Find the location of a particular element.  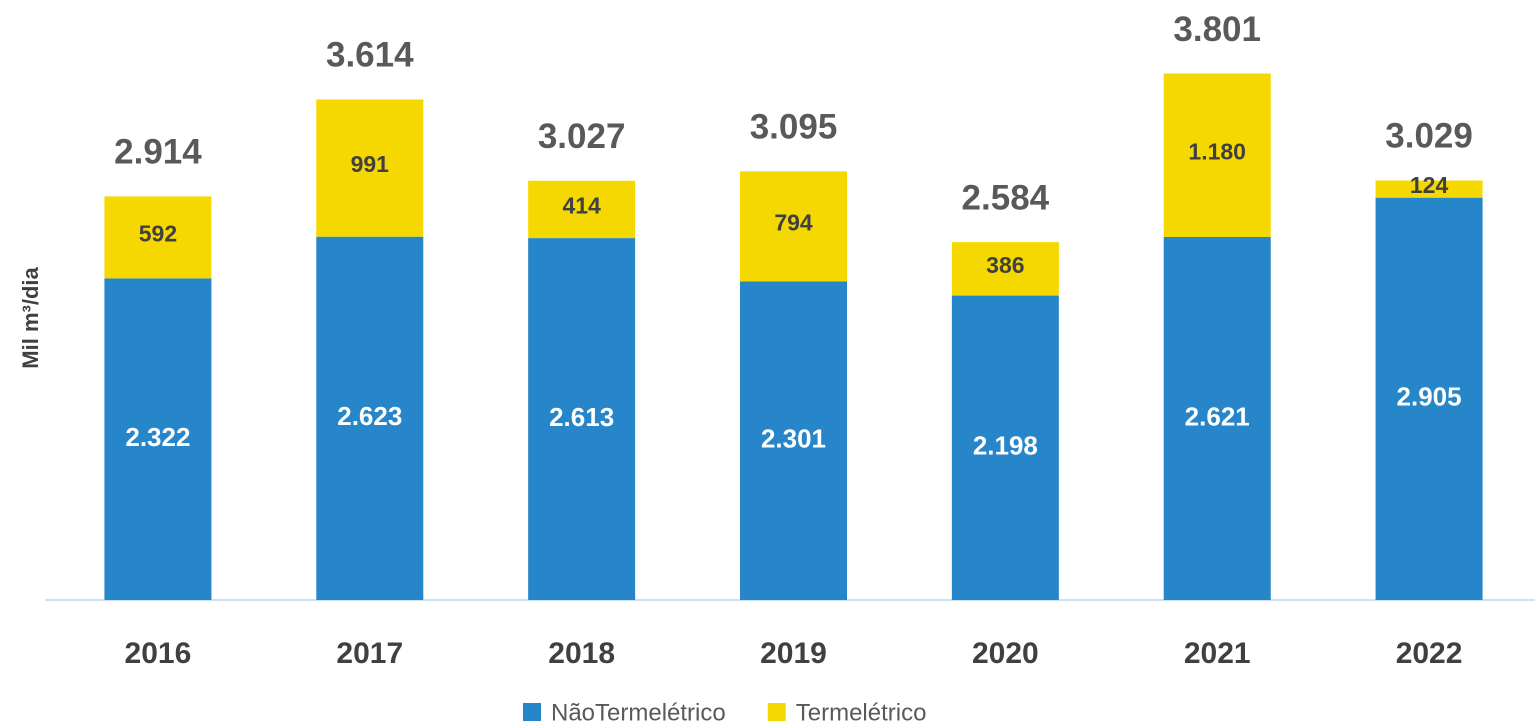

y-axis-label: Mil m³/dia is located at coordinates (30, 318).